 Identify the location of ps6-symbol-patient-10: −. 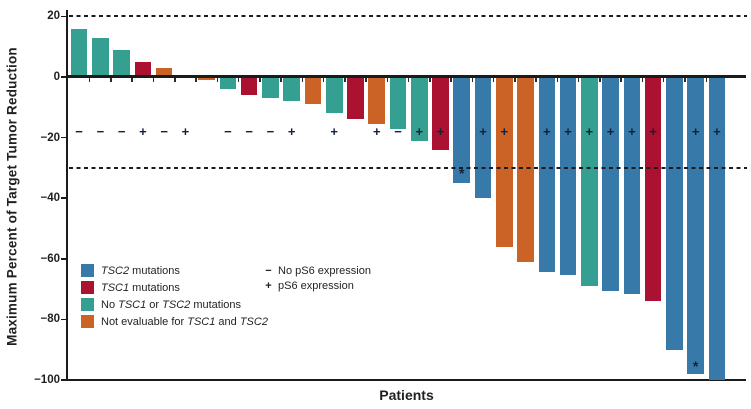
(270, 131).